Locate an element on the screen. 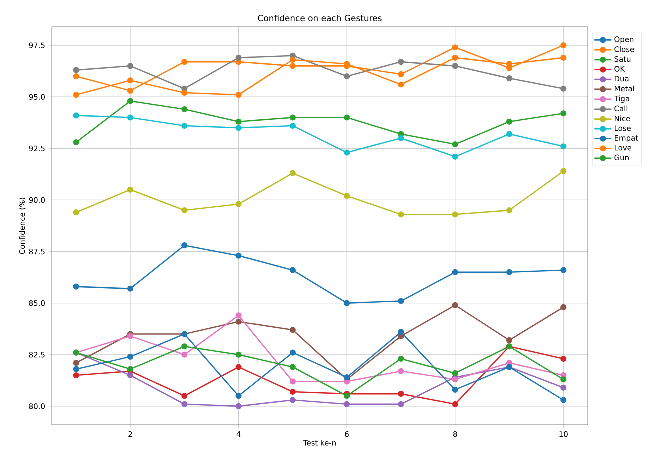 The width and height of the screenshot is (650, 458). chart-title: Confidence on each Gestures is located at coordinates (320, 18).